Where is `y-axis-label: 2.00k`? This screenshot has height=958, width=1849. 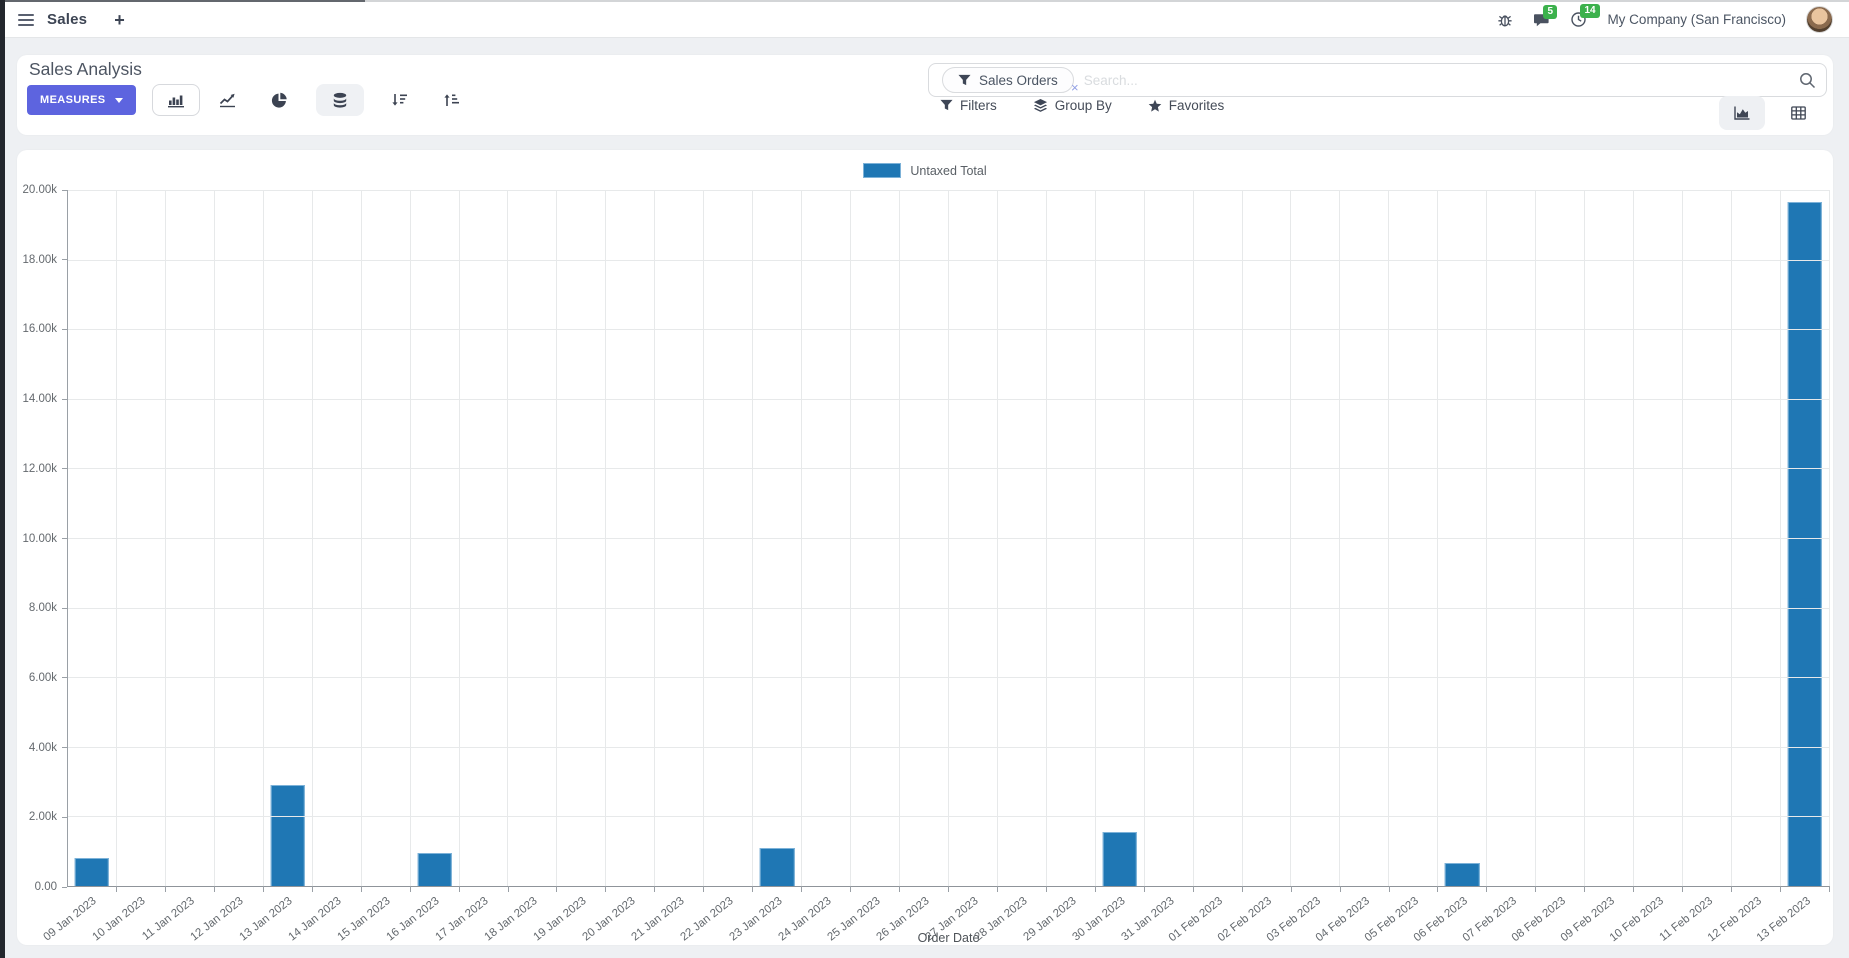 y-axis-label: 2.00k is located at coordinates (42, 817).